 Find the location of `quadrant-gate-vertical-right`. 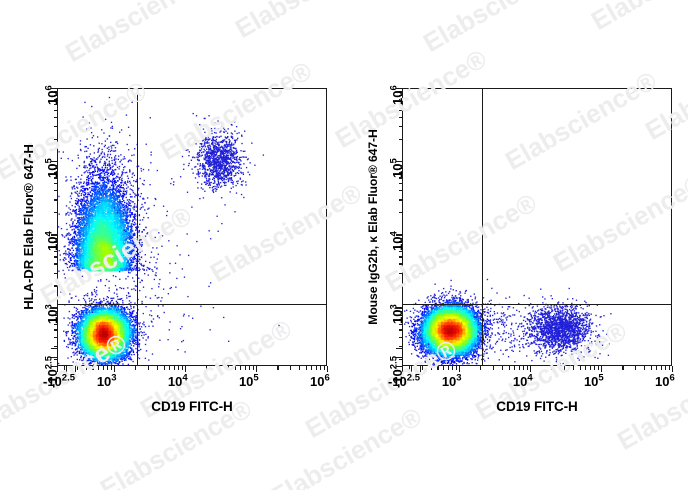

quadrant-gate-vertical-right is located at coordinates (482, 227).